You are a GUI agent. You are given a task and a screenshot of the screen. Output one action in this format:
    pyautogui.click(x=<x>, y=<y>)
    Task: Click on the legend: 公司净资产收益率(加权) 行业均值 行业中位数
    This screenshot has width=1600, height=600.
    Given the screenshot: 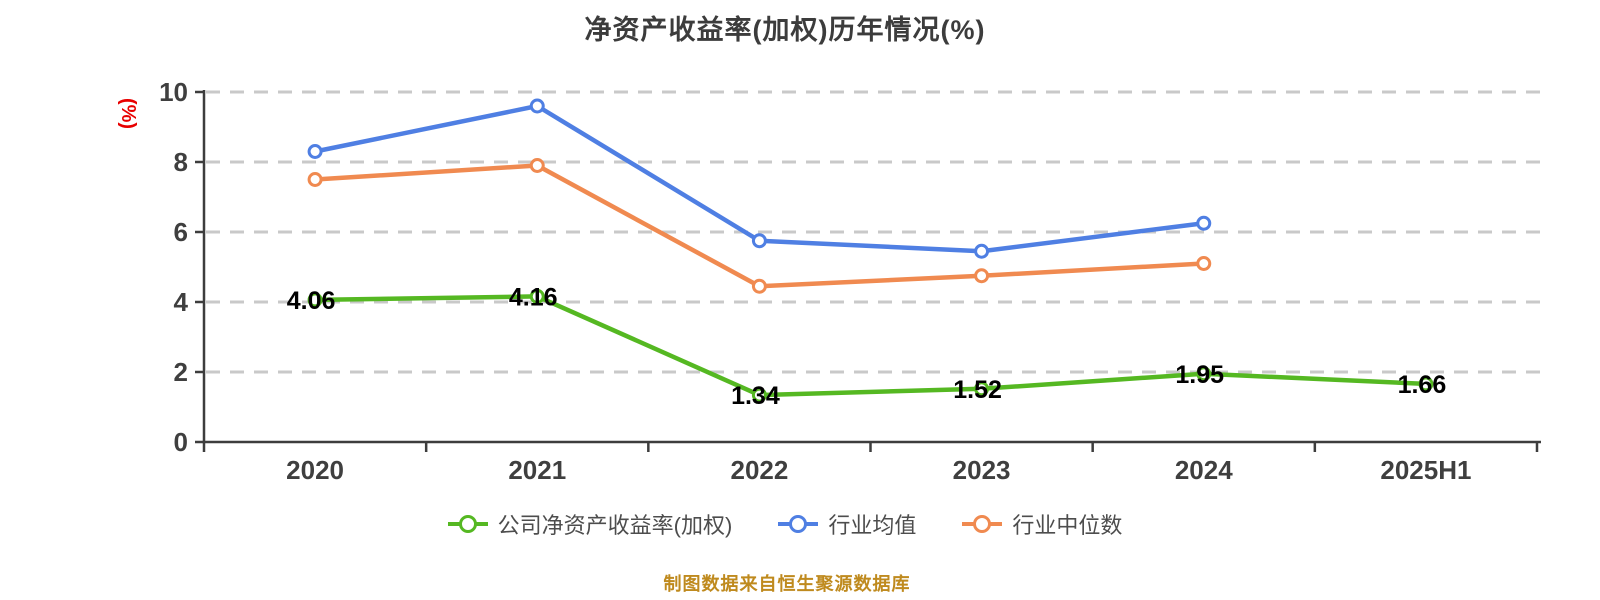 What is the action you would take?
    pyautogui.click(x=785, y=524)
    